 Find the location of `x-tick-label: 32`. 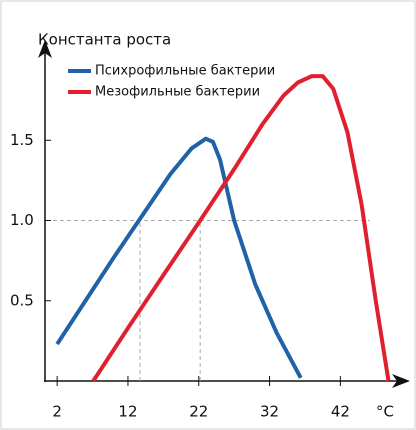

x-tick-label: 32 is located at coordinates (269, 412).